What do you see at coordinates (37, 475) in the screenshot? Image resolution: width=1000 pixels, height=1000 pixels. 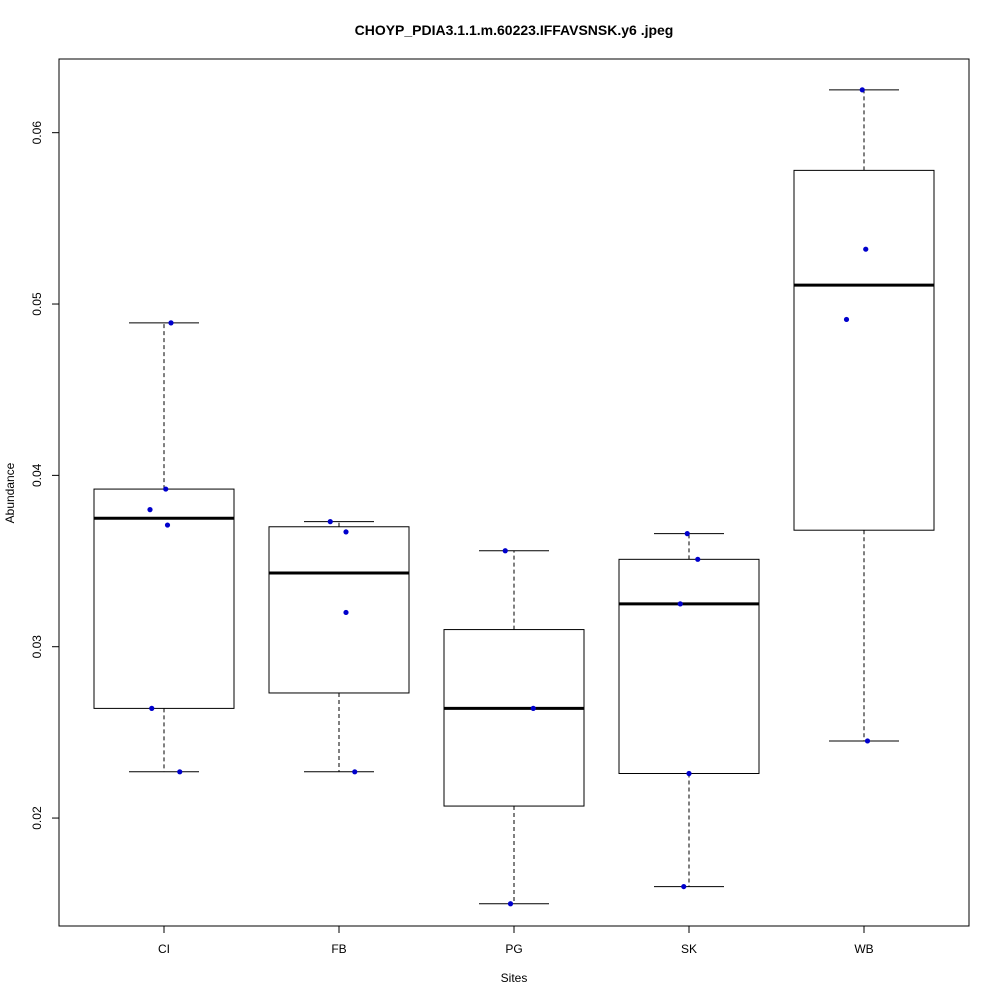 I see `y-tick-label: 0.04` at bounding box center [37, 475].